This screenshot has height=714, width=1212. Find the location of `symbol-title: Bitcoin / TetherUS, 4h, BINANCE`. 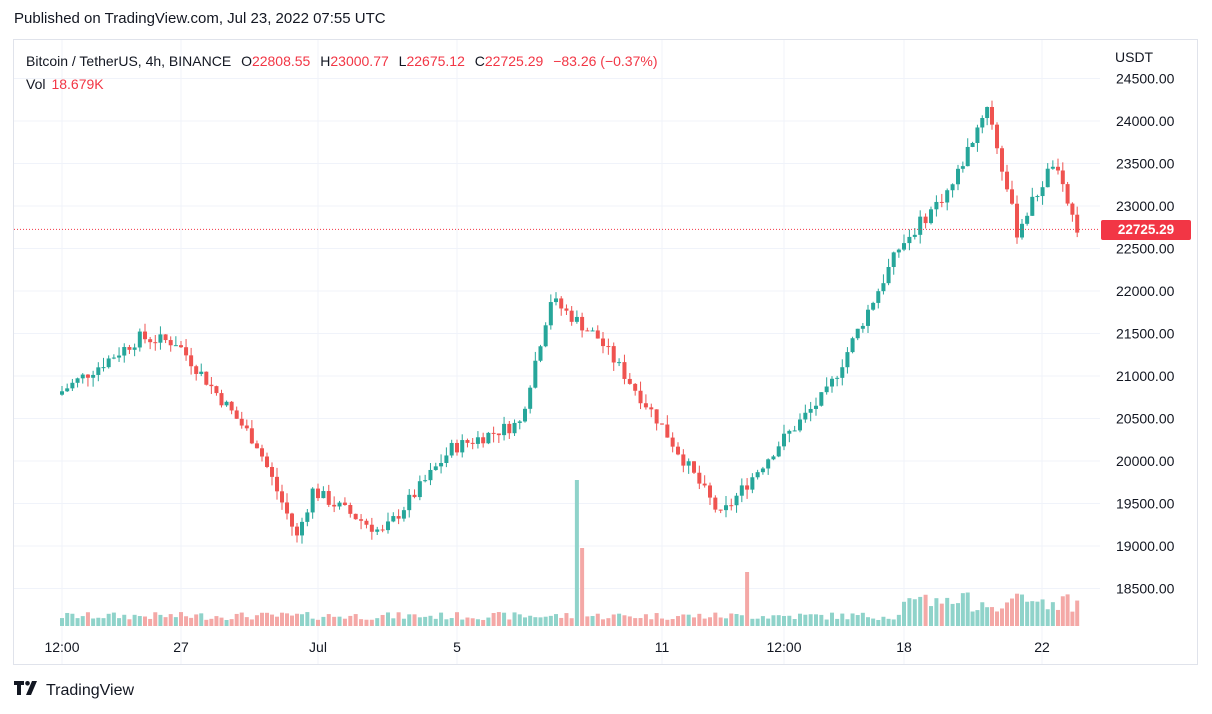

symbol-title: Bitcoin / TetherUS, 4h, BINANCE is located at coordinates (129, 61).